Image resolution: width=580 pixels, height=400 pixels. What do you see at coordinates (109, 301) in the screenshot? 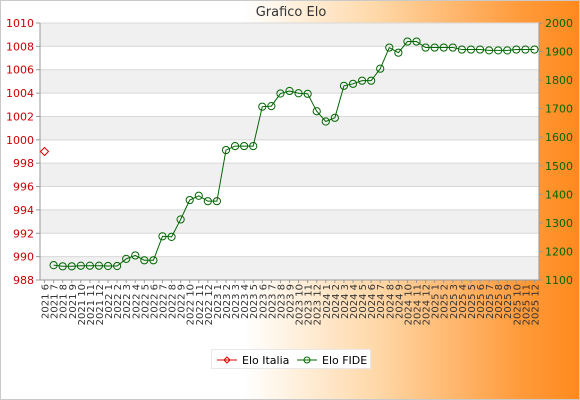
I see `x-tick-label: 2022 1` at bounding box center [109, 301].